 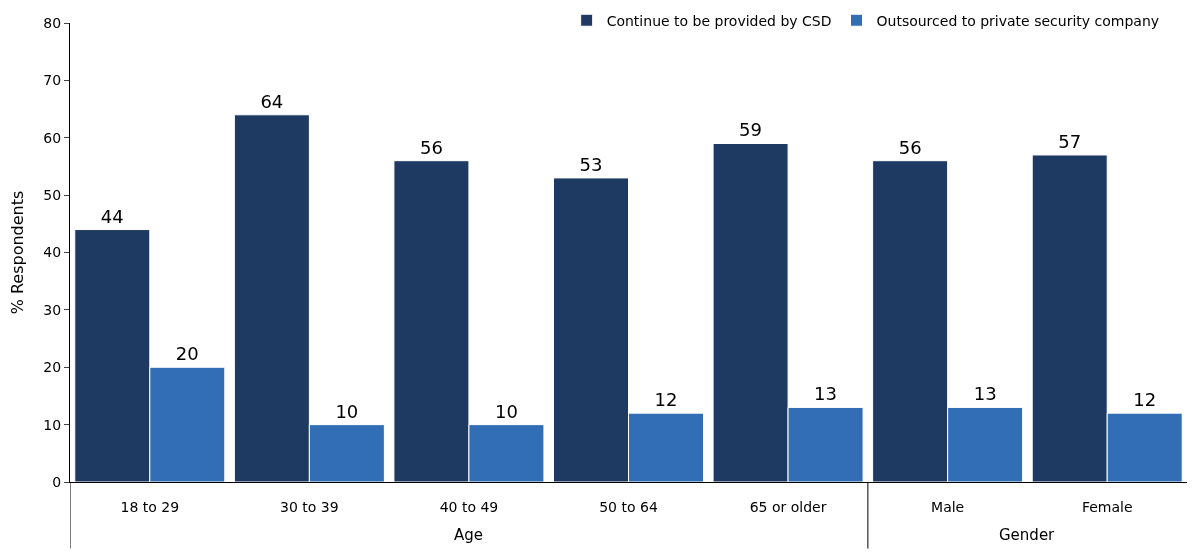 I want to click on data-label: 20, so click(x=187, y=354).